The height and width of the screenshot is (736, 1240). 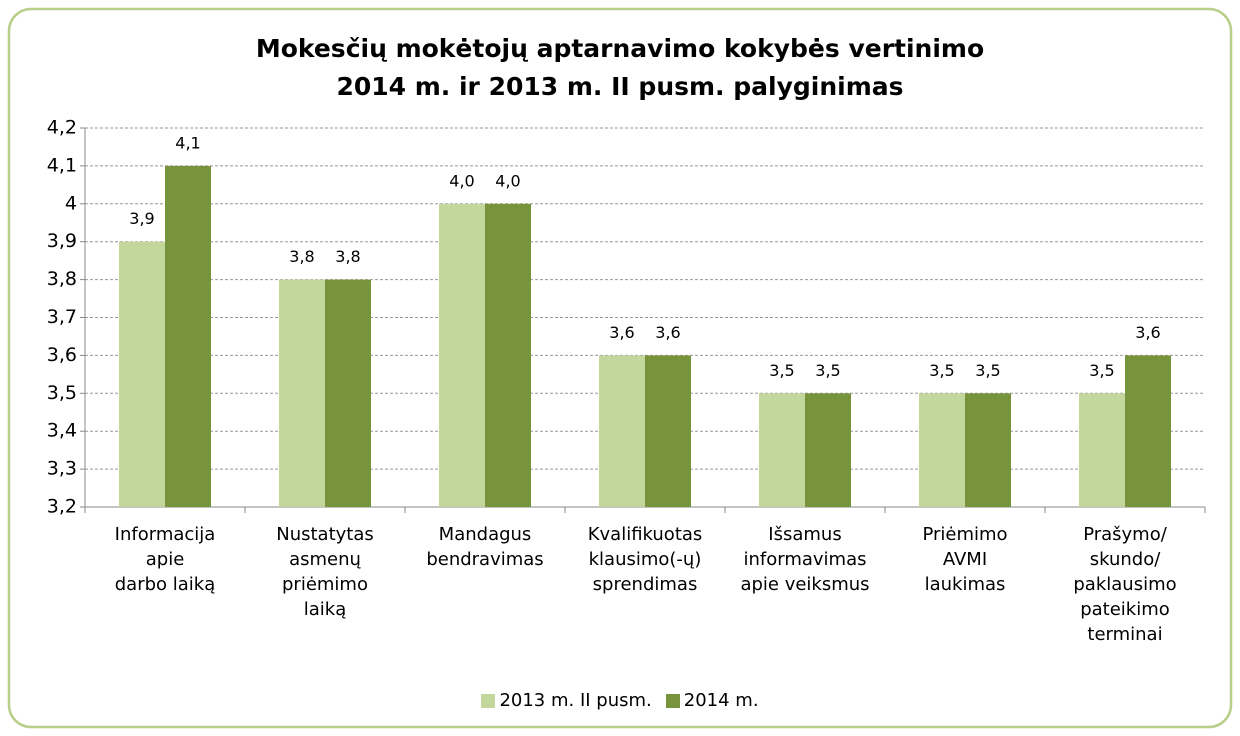 What do you see at coordinates (62, 355) in the screenshot?
I see `y-tick-label: 3,6` at bounding box center [62, 355].